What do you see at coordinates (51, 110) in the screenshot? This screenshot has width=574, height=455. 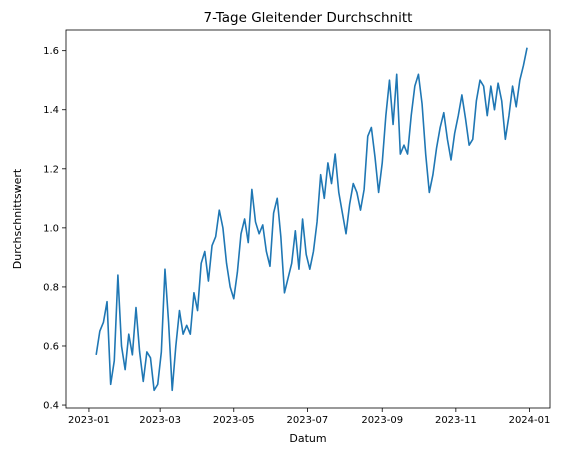 I see `y-tick-label: 1.4` at bounding box center [51, 110].